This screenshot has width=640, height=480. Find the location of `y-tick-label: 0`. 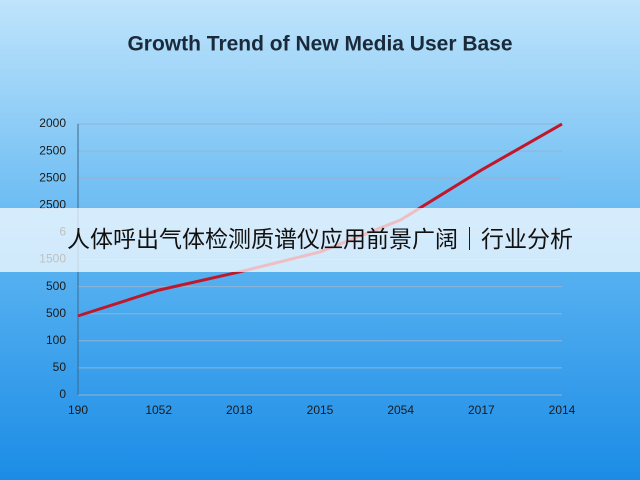

y-tick-label: 0 is located at coordinates (62, 394).